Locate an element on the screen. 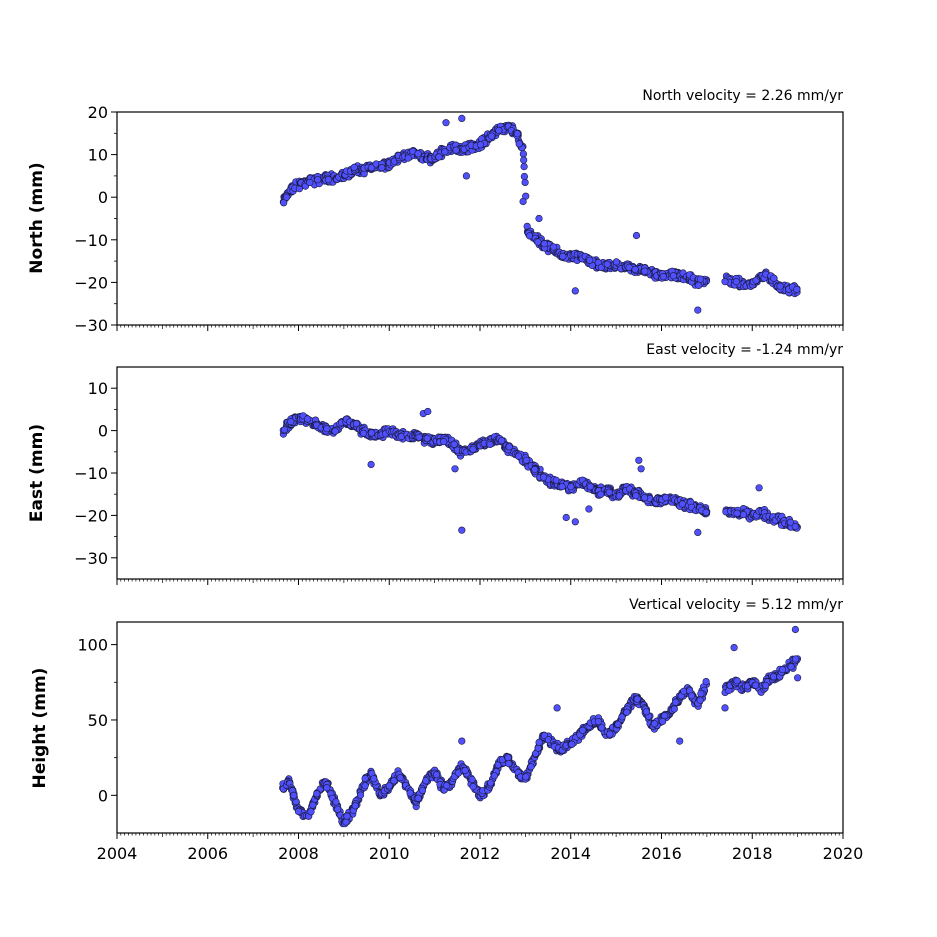 The image size is (937, 937). east-y-tick-label: −10 is located at coordinates (91, 473).